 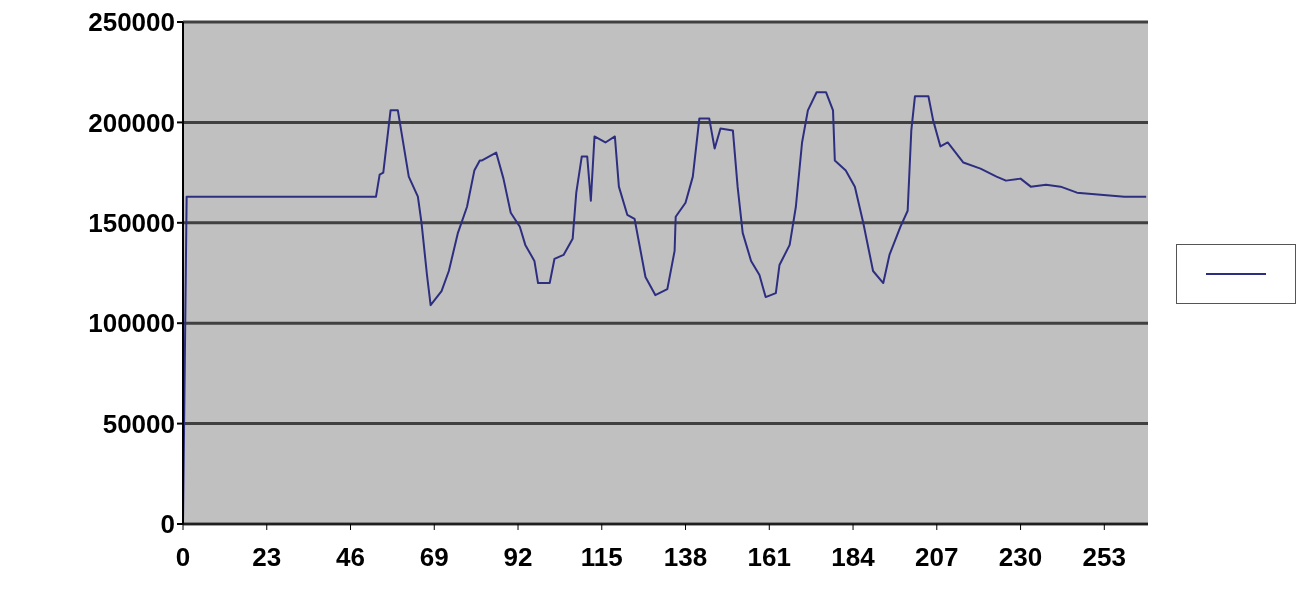 I want to click on x-tick-label: 46, so click(x=350, y=557).